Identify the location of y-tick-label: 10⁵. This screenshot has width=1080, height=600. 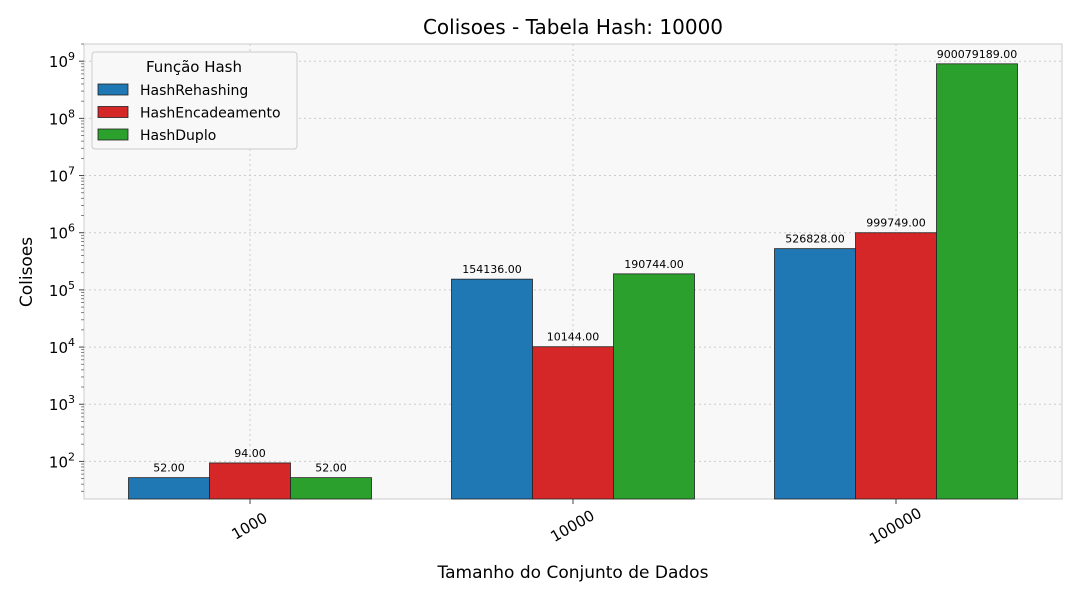
(62, 289).